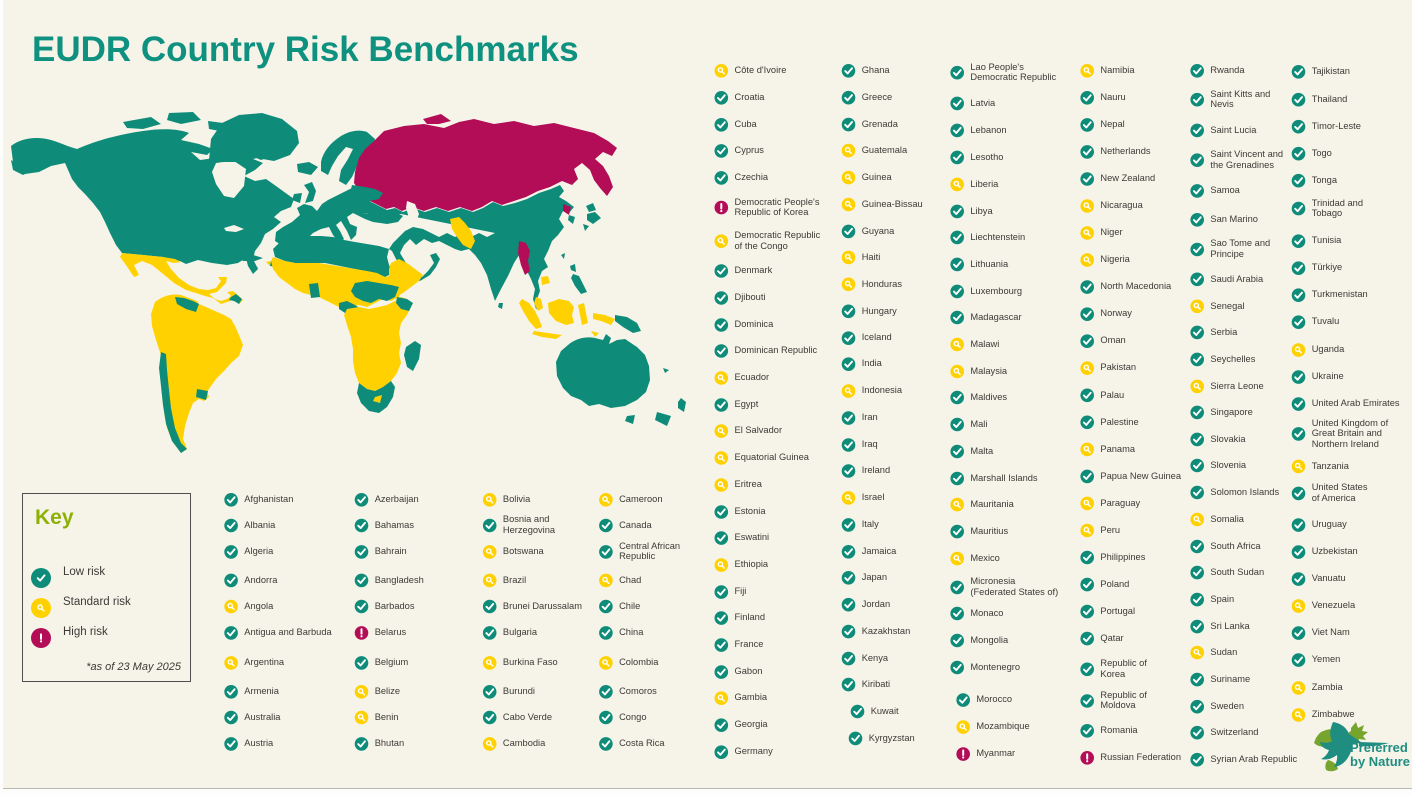  Describe the element at coordinates (1379, 747) in the screenshot. I see `svg-text: Preferred` at that location.